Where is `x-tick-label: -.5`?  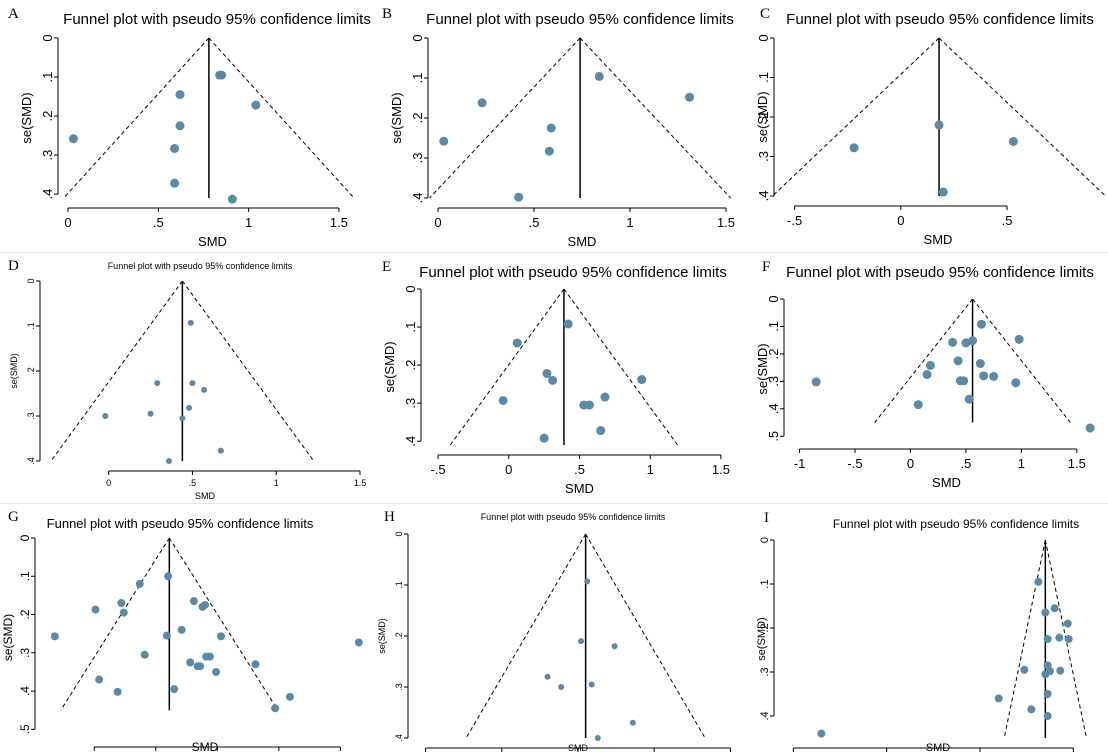
x-tick-label: -.5 is located at coordinates (854, 463).